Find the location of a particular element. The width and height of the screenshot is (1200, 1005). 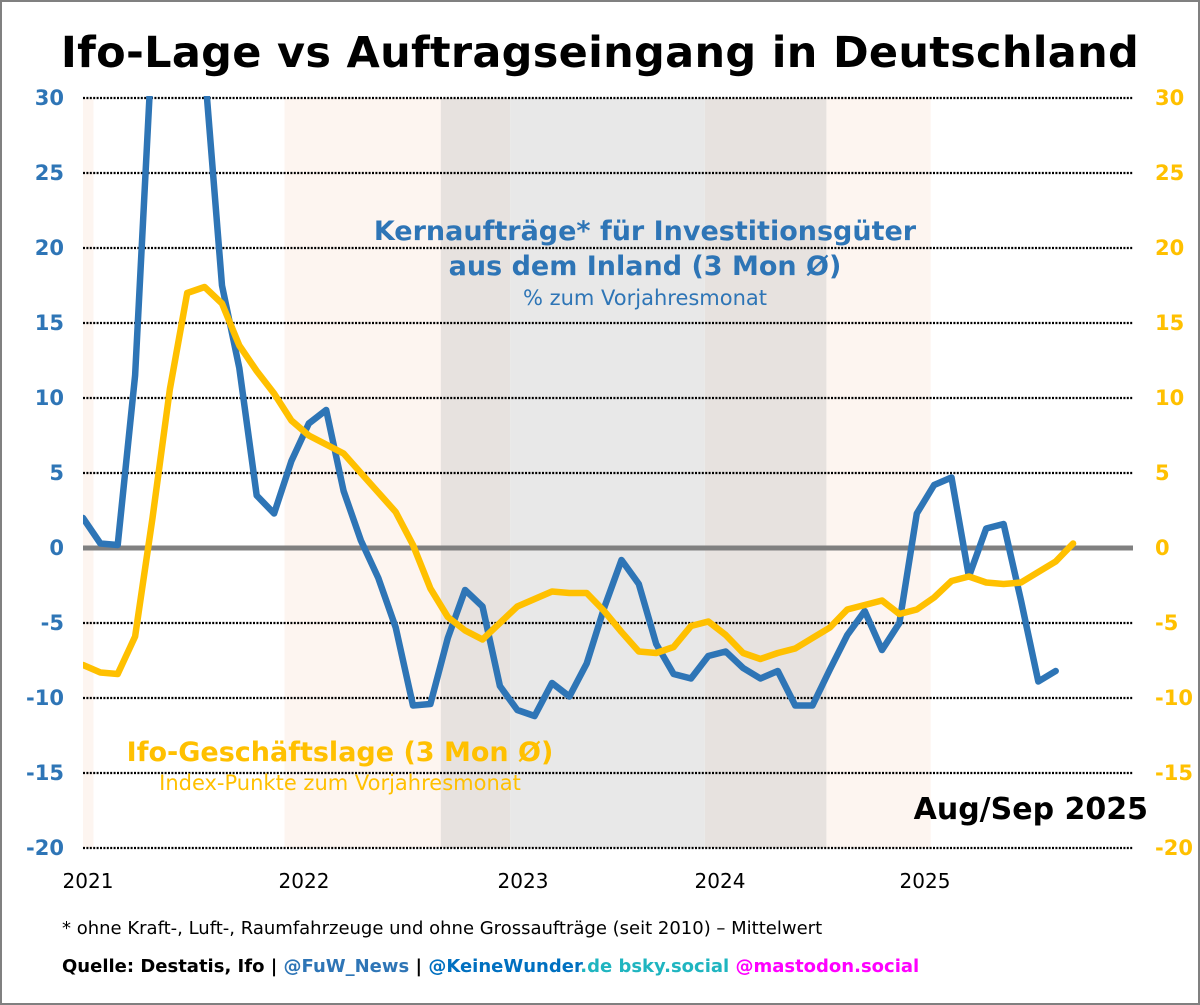

mastodon-link: @mastodon.social is located at coordinates (824, 966).